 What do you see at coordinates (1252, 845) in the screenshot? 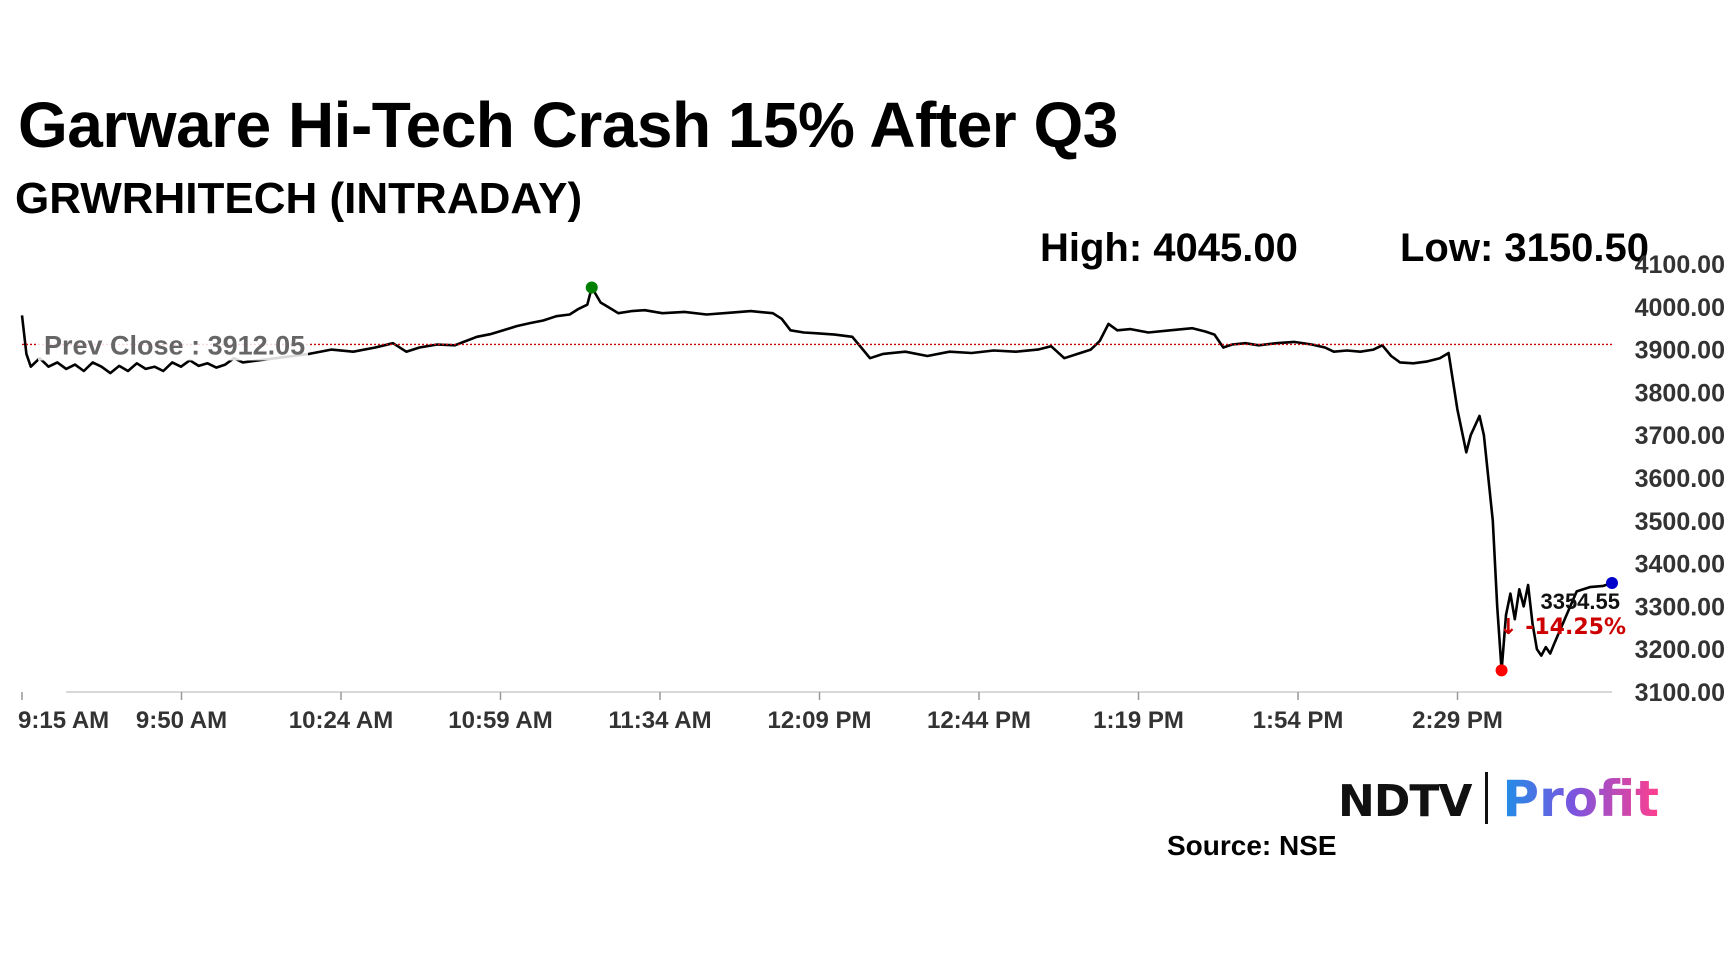
I see `source-note: Source: NSE` at bounding box center [1252, 845].